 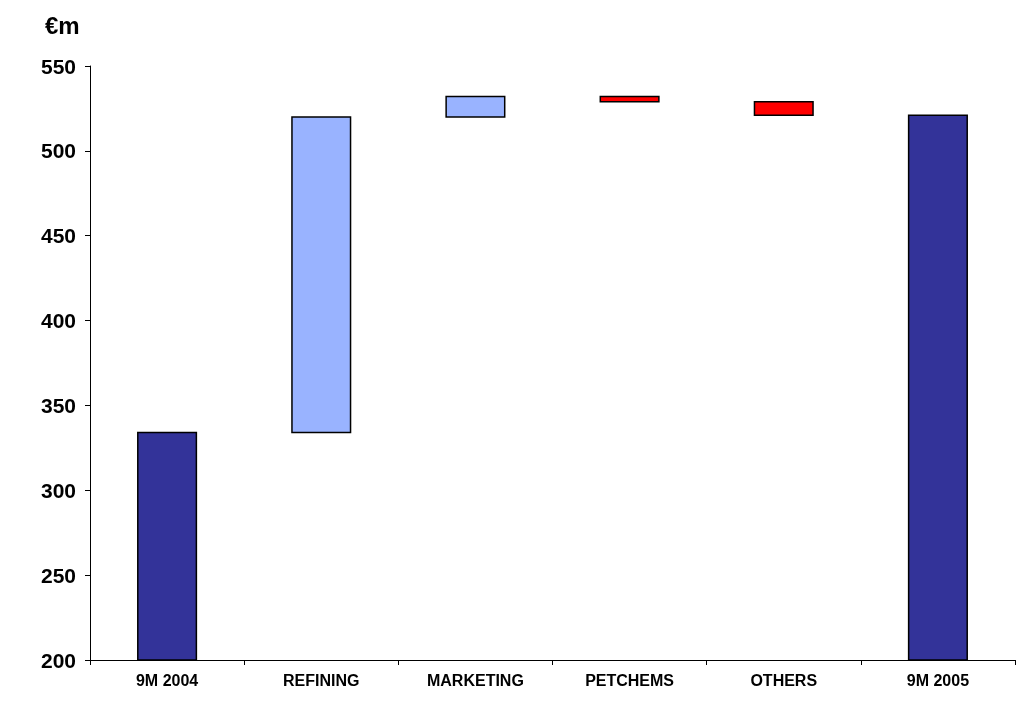 I want to click on y-tick-label: 500, so click(x=58, y=151).